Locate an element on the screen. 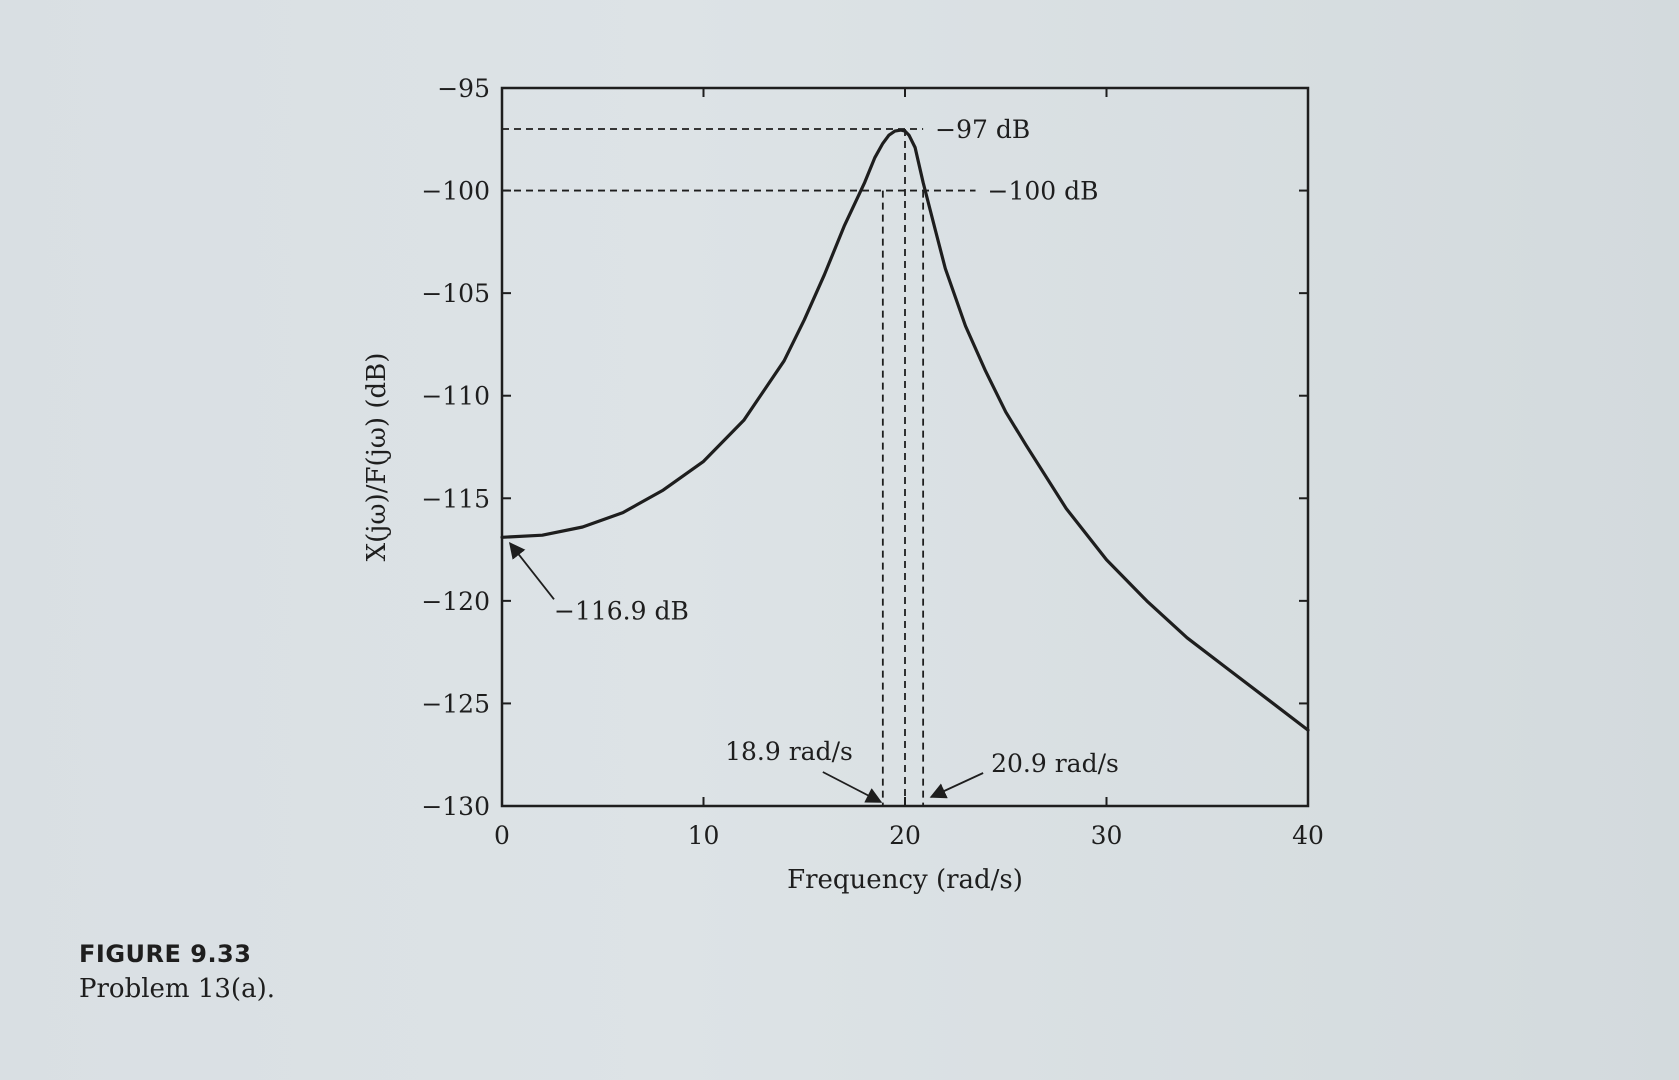 The image size is (1679, 1080). y-axis-title: X(jω)/F(jω) (dB) is located at coordinates (377, 457).